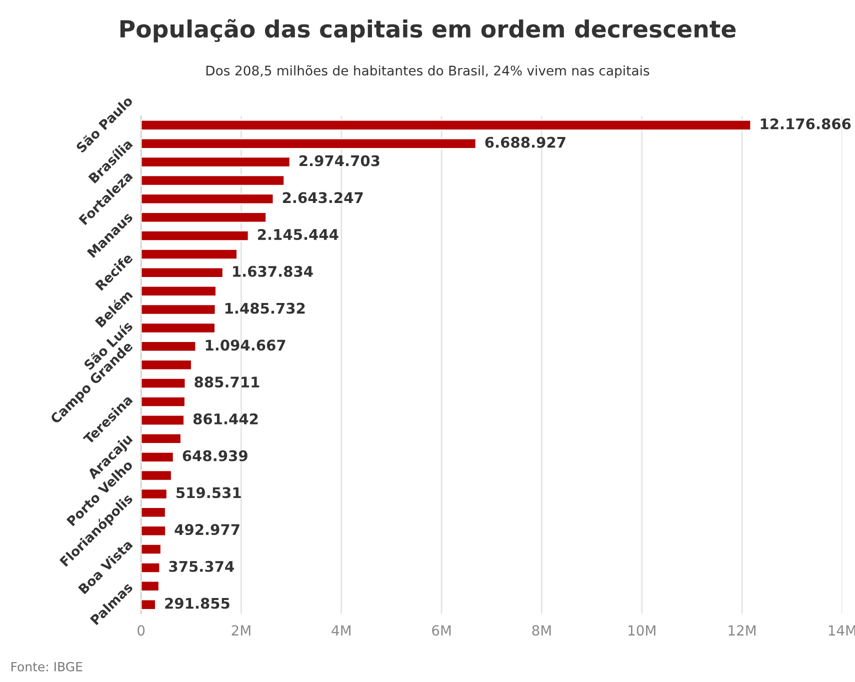  What do you see at coordinates (246, 345) in the screenshot?
I see `data-label: 1.094.667` at bounding box center [246, 345].